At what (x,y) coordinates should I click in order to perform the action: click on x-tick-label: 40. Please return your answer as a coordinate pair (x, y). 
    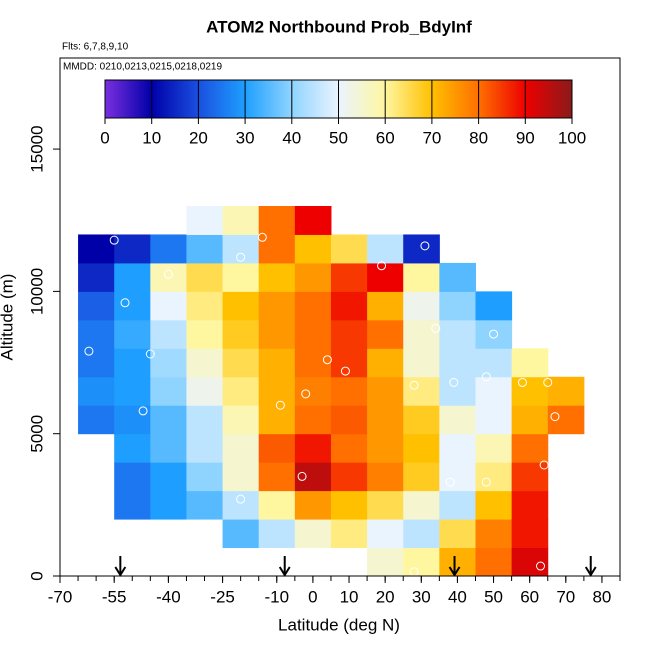
    Looking at the image, I should click on (457, 596).